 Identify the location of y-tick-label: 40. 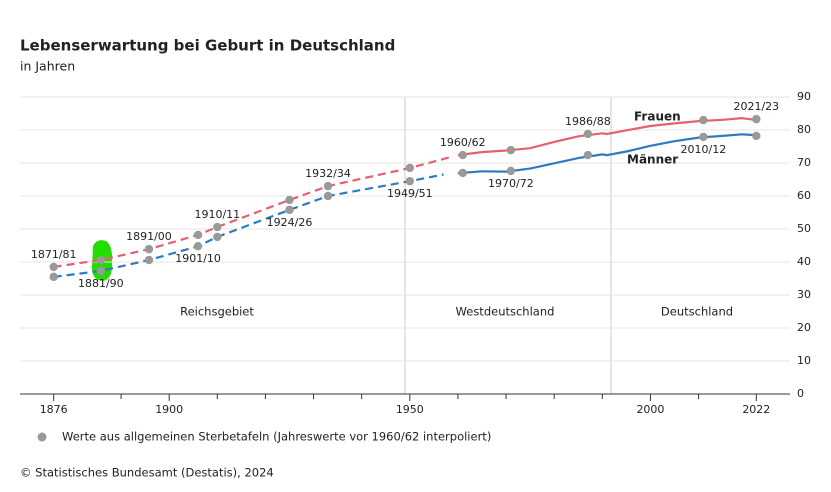
(804, 261).